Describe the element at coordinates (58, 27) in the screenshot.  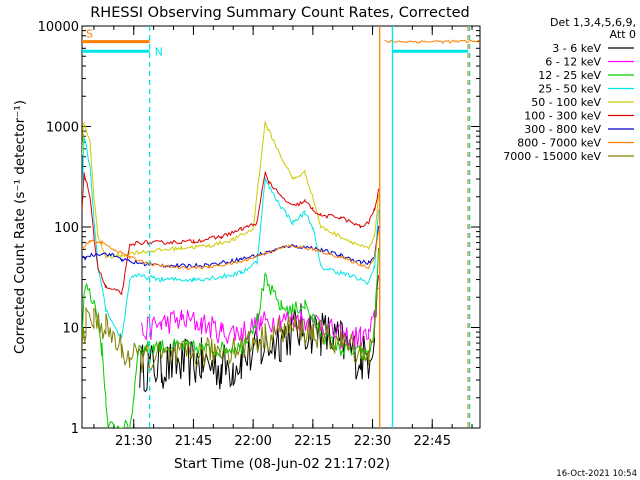
I see `y-tick-label: 10000` at that location.